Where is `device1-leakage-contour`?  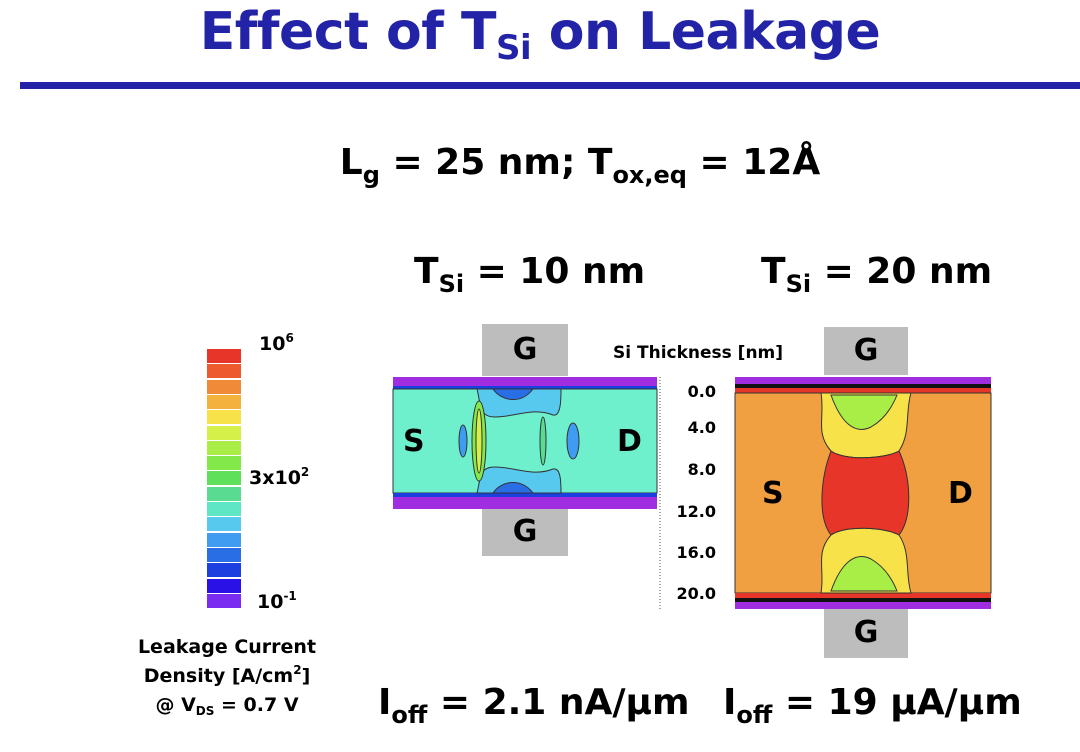
device1-leakage-contour is located at coordinates (525, 443).